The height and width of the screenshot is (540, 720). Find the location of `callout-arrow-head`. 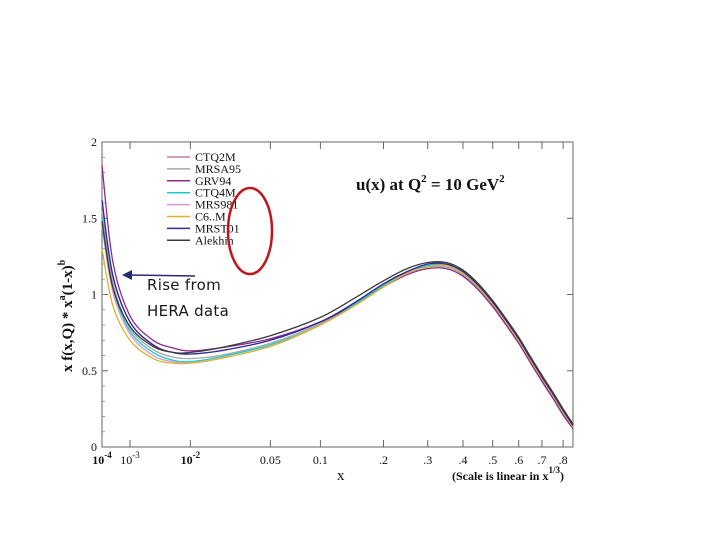

callout-arrow-head is located at coordinates (127, 275).